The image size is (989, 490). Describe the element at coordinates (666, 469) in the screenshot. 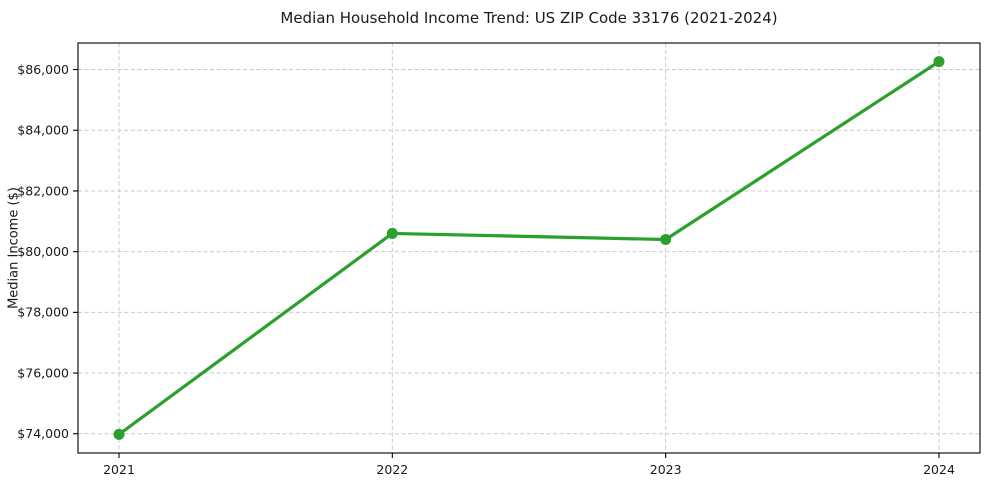

I see `x-tick-label: 2023` at that location.